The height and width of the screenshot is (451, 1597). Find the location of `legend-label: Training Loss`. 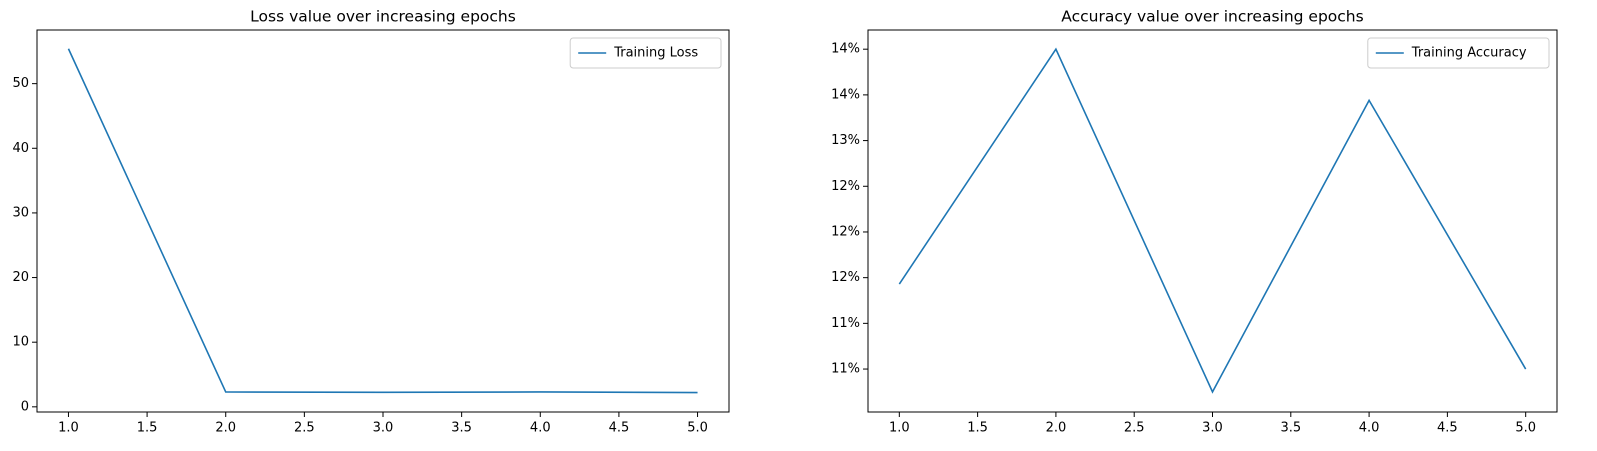

legend-label: Training Loss is located at coordinates (655, 53).